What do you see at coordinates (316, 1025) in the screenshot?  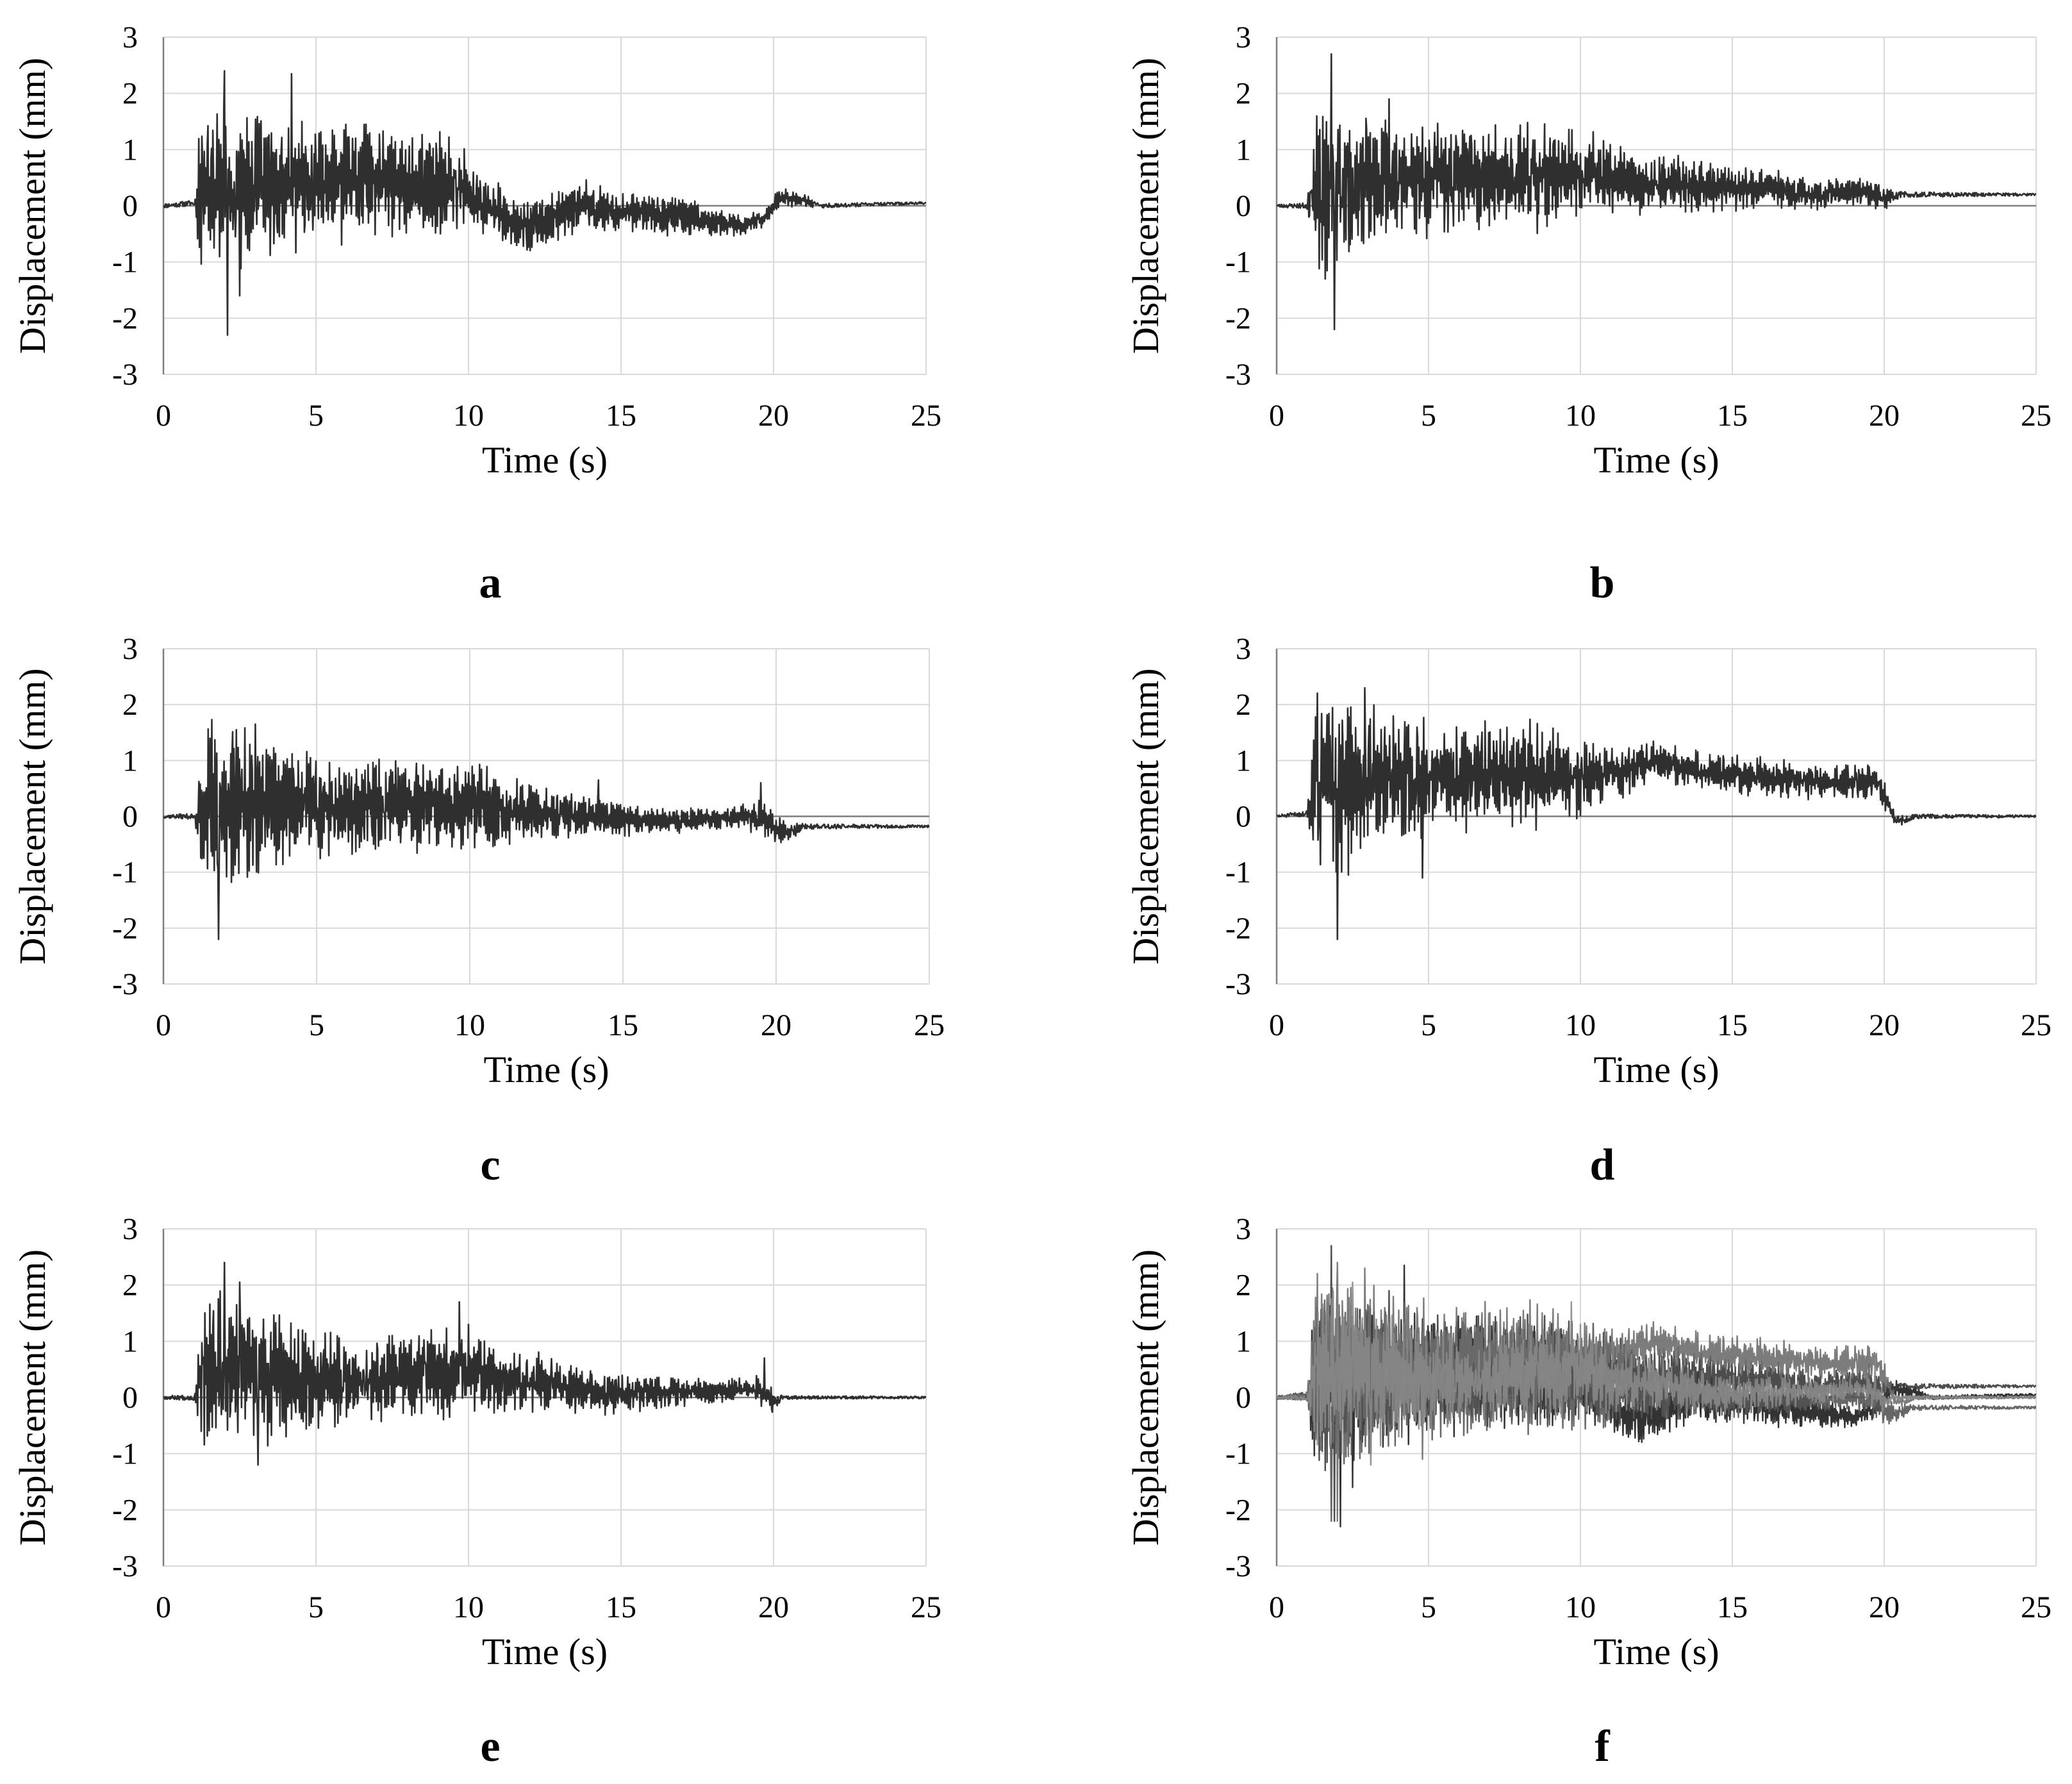 I see `x-tick-label-c-1: 5` at bounding box center [316, 1025].